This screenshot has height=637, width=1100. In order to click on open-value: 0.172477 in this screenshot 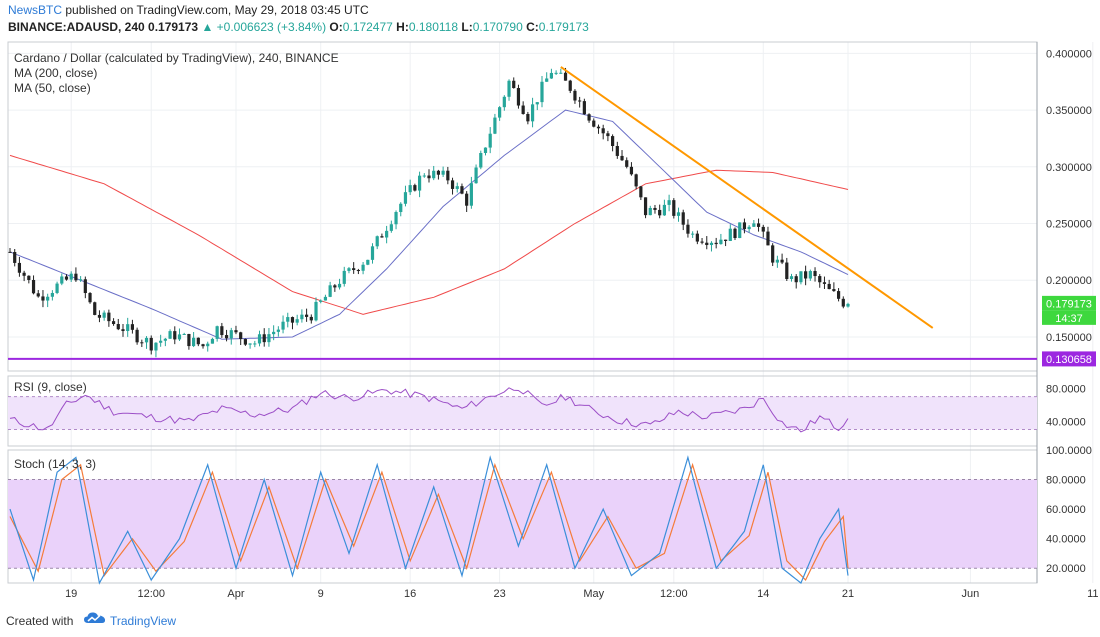, I will do `click(367, 27)`.